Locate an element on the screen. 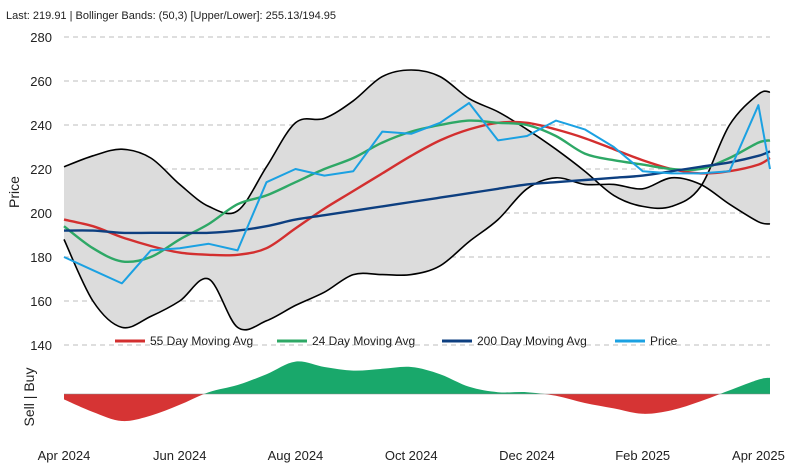 The width and height of the screenshot is (807, 471). signal-axis-title: Sell | Buy is located at coordinates (29, 397).